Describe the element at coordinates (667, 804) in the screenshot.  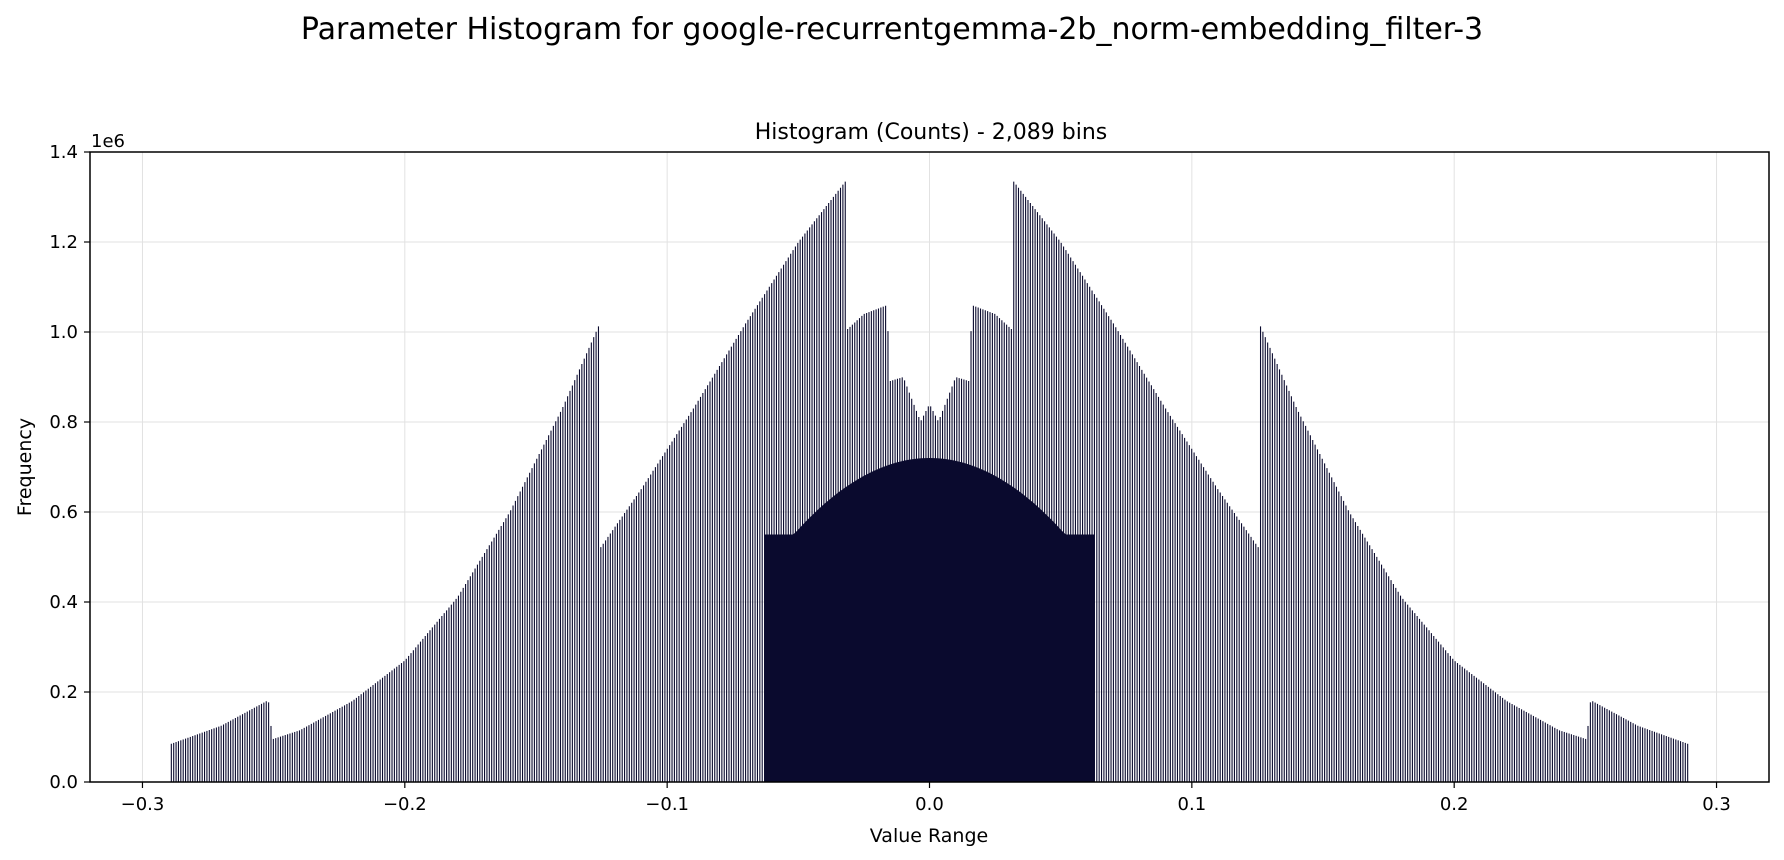
I see `x-tick-label: −0.1` at that location.